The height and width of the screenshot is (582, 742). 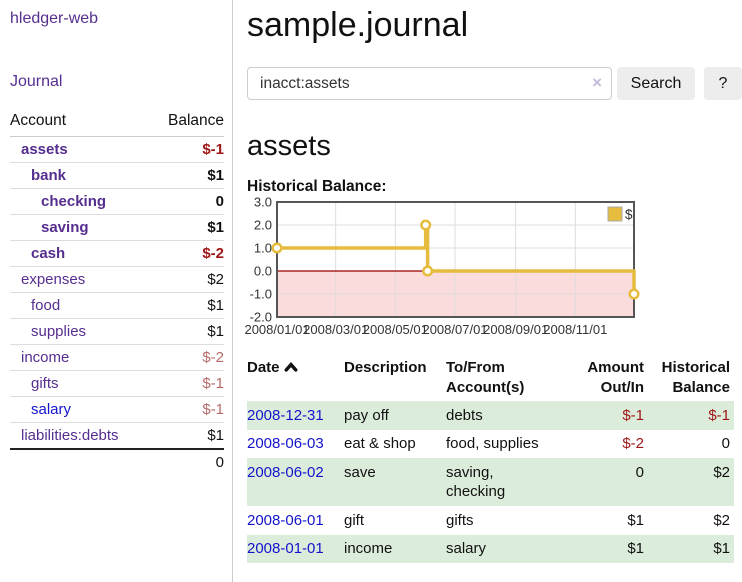 What do you see at coordinates (261, 294) in the screenshot?
I see `svg-text: -1.0` at bounding box center [261, 294].